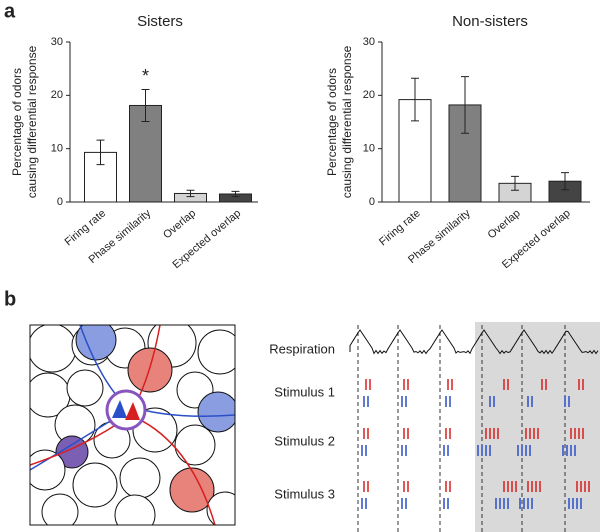 This screenshot has width=600, height=532. I want to click on respiration-trace, so click(474, 342).